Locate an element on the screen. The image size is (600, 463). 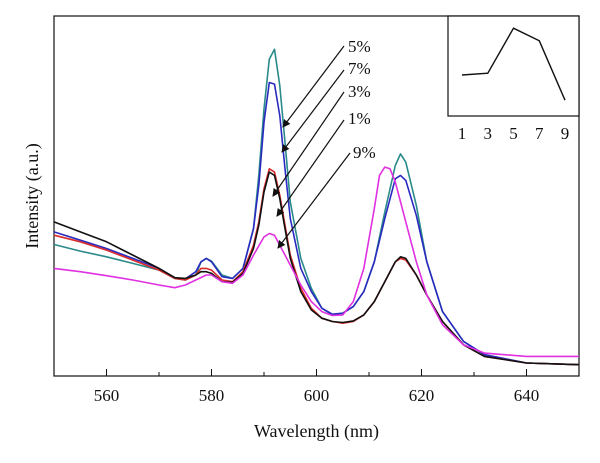
inset-frame is located at coordinates (513, 66).